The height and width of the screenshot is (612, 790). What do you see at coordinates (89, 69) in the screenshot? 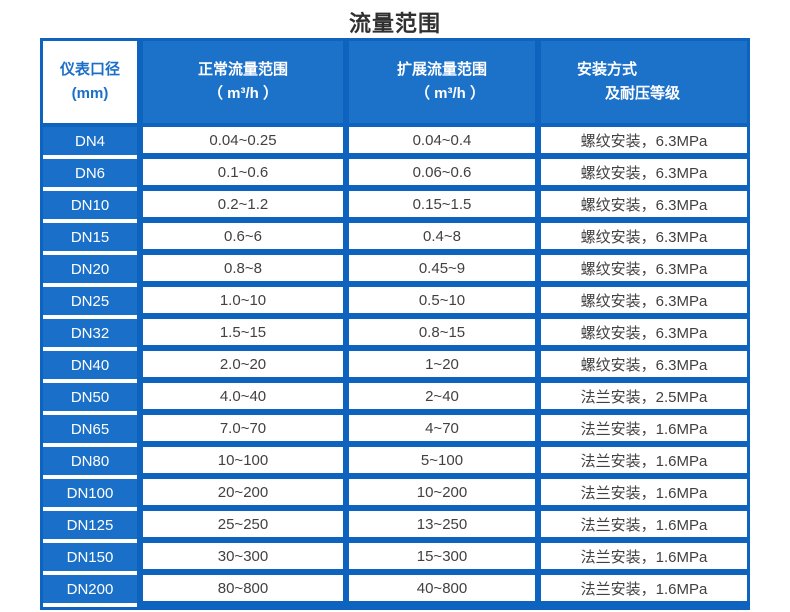
I see `header-diameter-line1: 仪表口径` at bounding box center [89, 69].